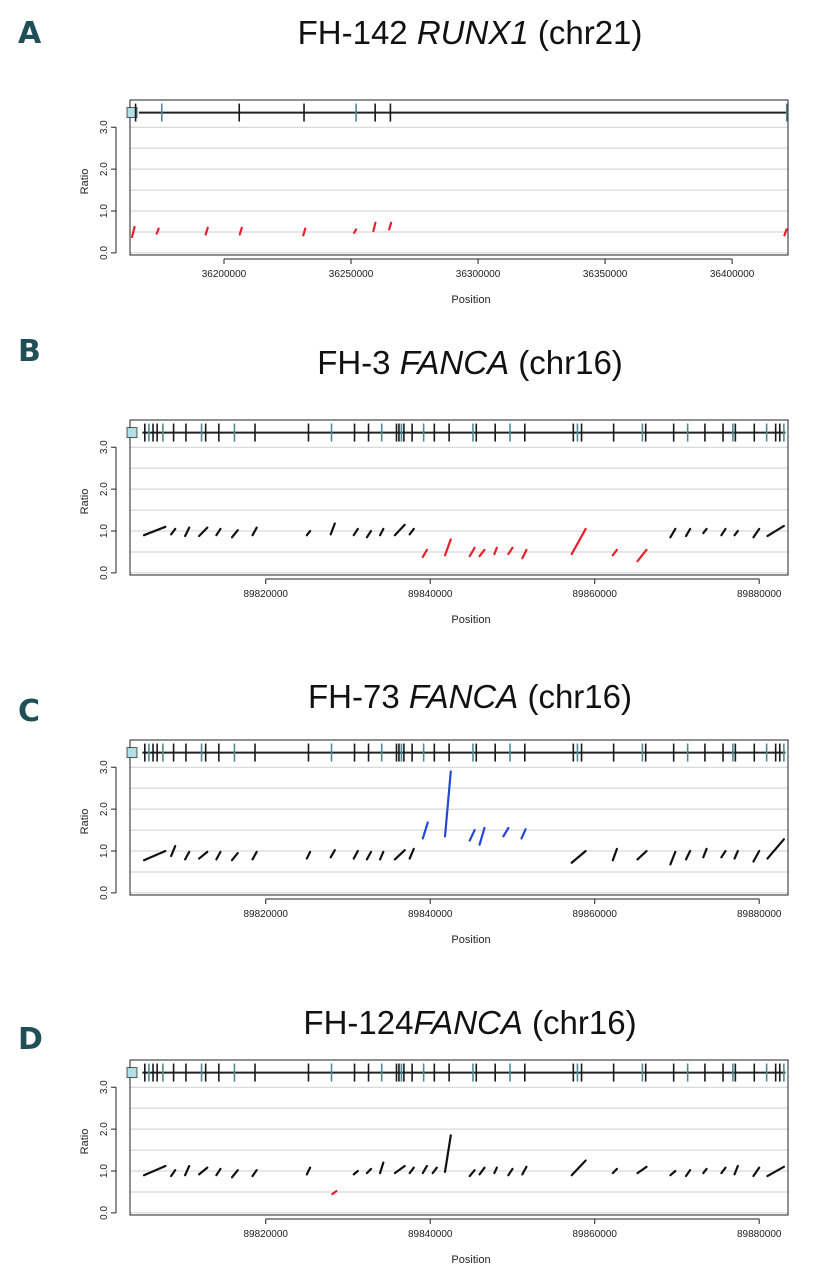 Image resolution: width=822 pixels, height=1280 pixels. I want to click on x-tick-label: 89820000, so click(265, 1234).